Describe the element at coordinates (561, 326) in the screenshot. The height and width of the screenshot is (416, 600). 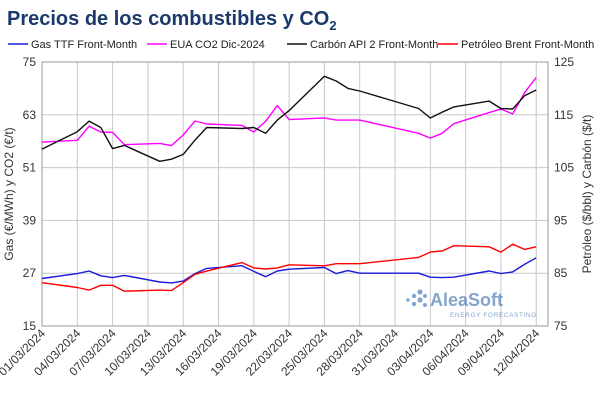
I see `right-tick-label-0: 75` at that location.